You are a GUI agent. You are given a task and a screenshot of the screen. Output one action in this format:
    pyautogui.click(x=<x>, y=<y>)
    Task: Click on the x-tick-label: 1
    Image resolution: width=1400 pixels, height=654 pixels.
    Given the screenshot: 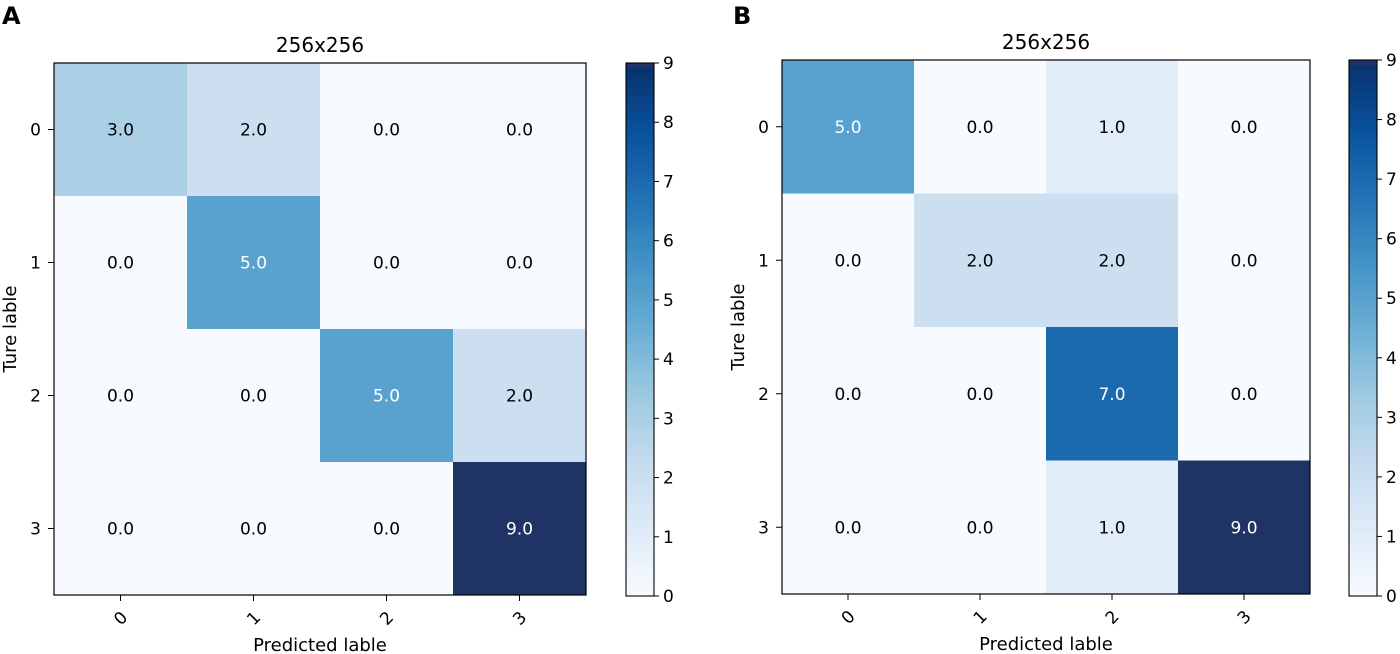 What is the action you would take?
    pyautogui.click(x=981, y=618)
    